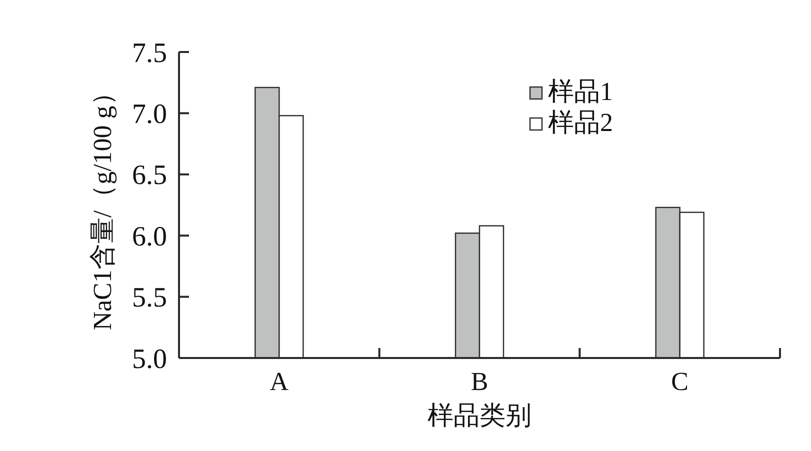  What do you see at coordinates (102, 205) in the screenshot?
I see `y-axis-title: NaC1含量/（g/100 g）` at bounding box center [102, 205].